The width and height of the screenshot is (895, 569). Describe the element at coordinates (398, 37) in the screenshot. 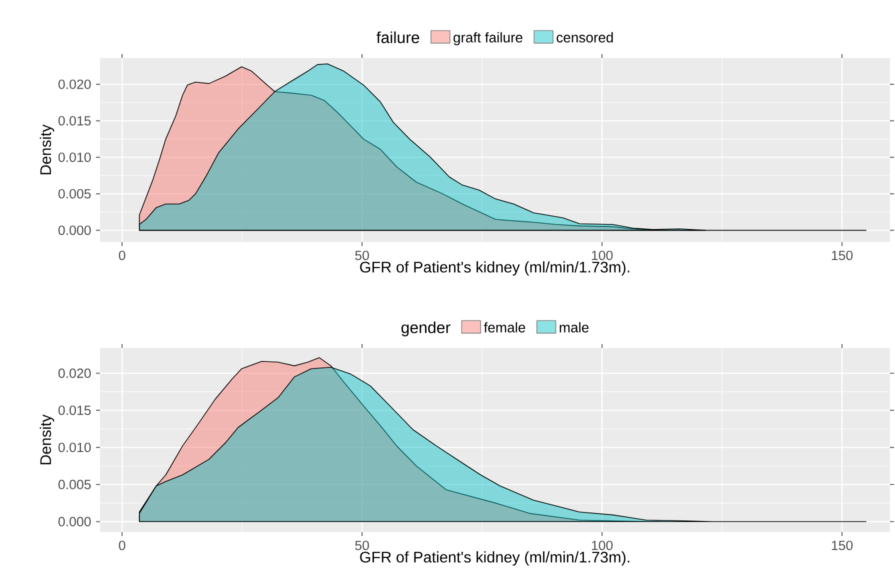

I see `legend-title: failure` at that location.